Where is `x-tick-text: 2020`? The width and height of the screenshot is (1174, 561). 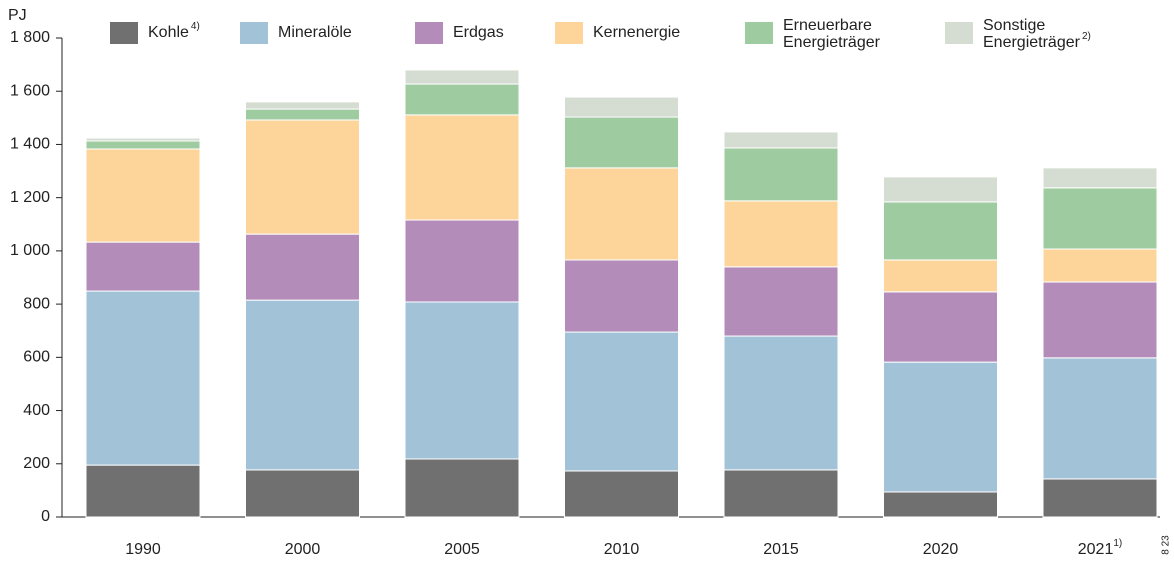 x-tick-text: 2020 is located at coordinates (941, 549).